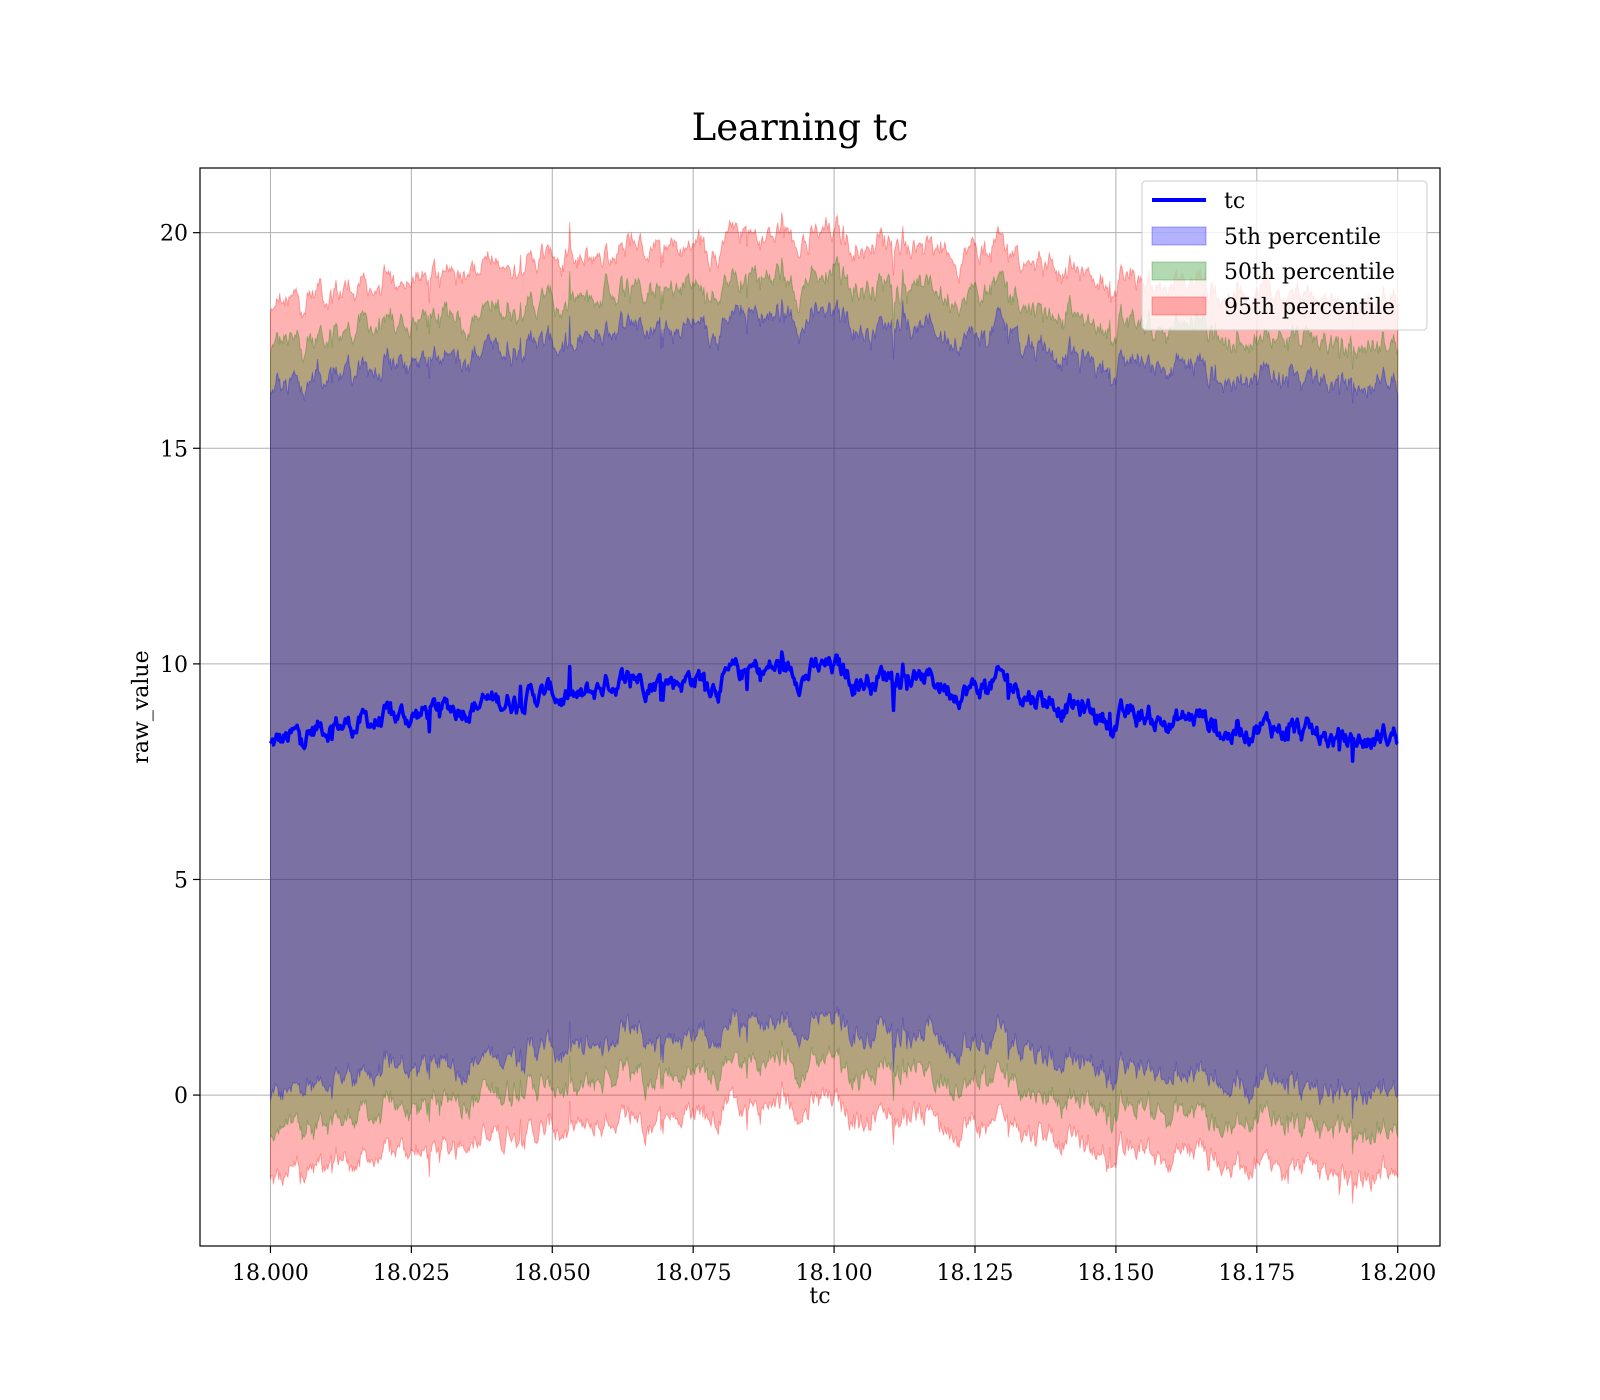 Image resolution: width=1600 pixels, height=1400 pixels. What do you see at coordinates (1179, 306) in the screenshot?
I see `legend-swatch-95th` at bounding box center [1179, 306].